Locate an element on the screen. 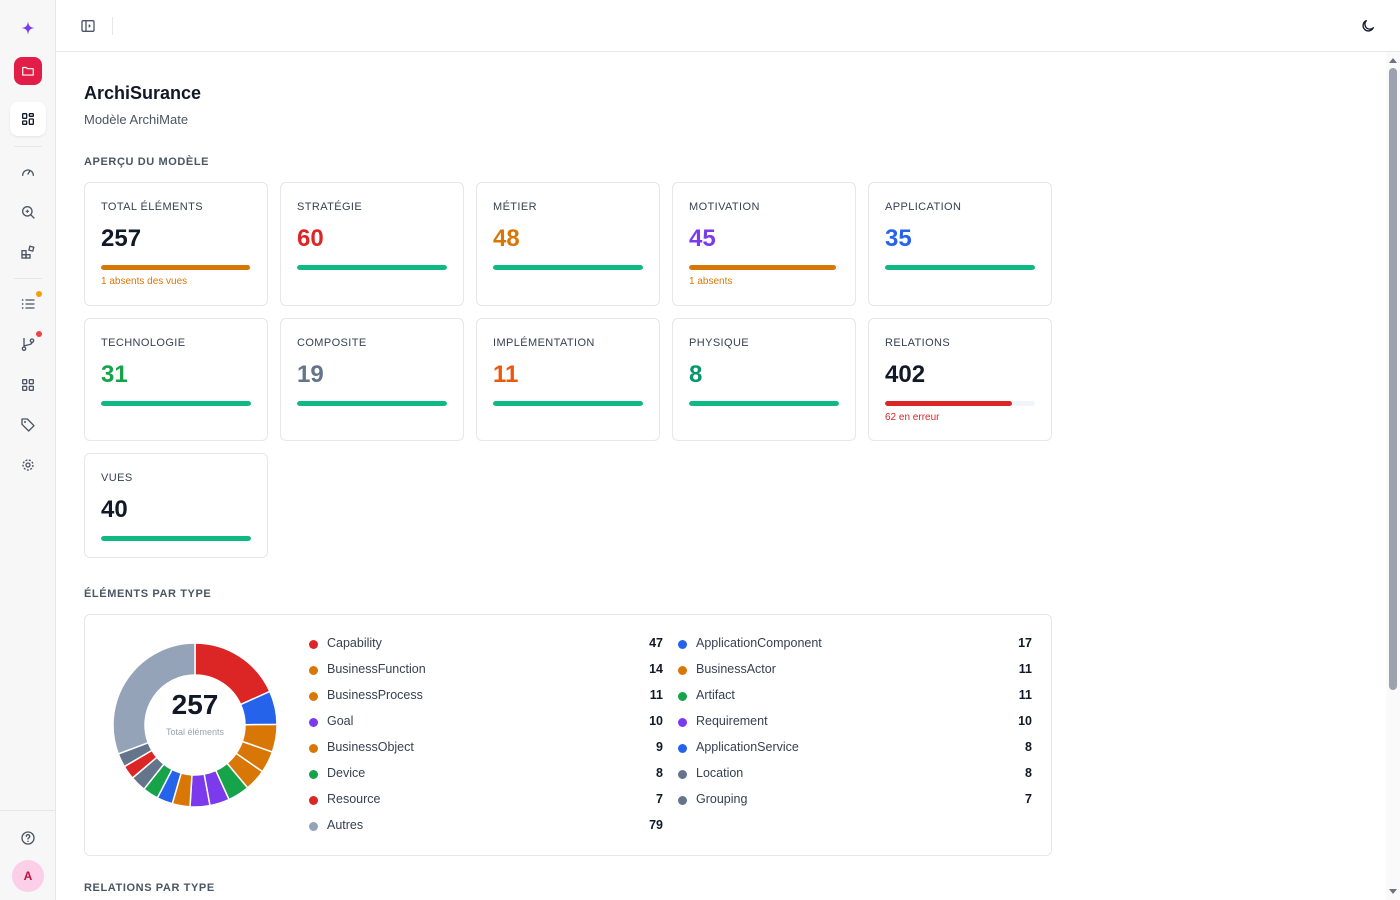 This screenshot has height=900, width=1400. vertical-scrollbar is located at coordinates (1393, 476).